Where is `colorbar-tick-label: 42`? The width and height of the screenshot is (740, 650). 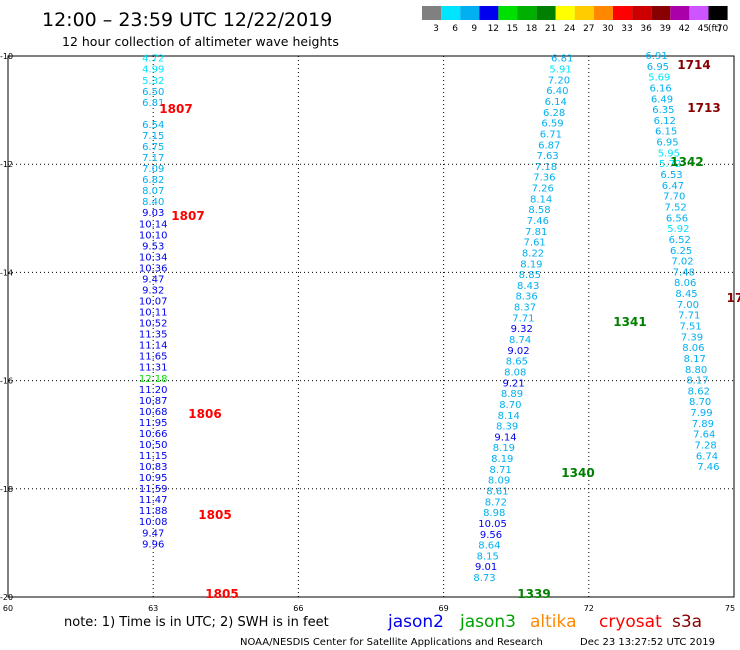
colorbar-tick-label: 42 is located at coordinates (684, 29).